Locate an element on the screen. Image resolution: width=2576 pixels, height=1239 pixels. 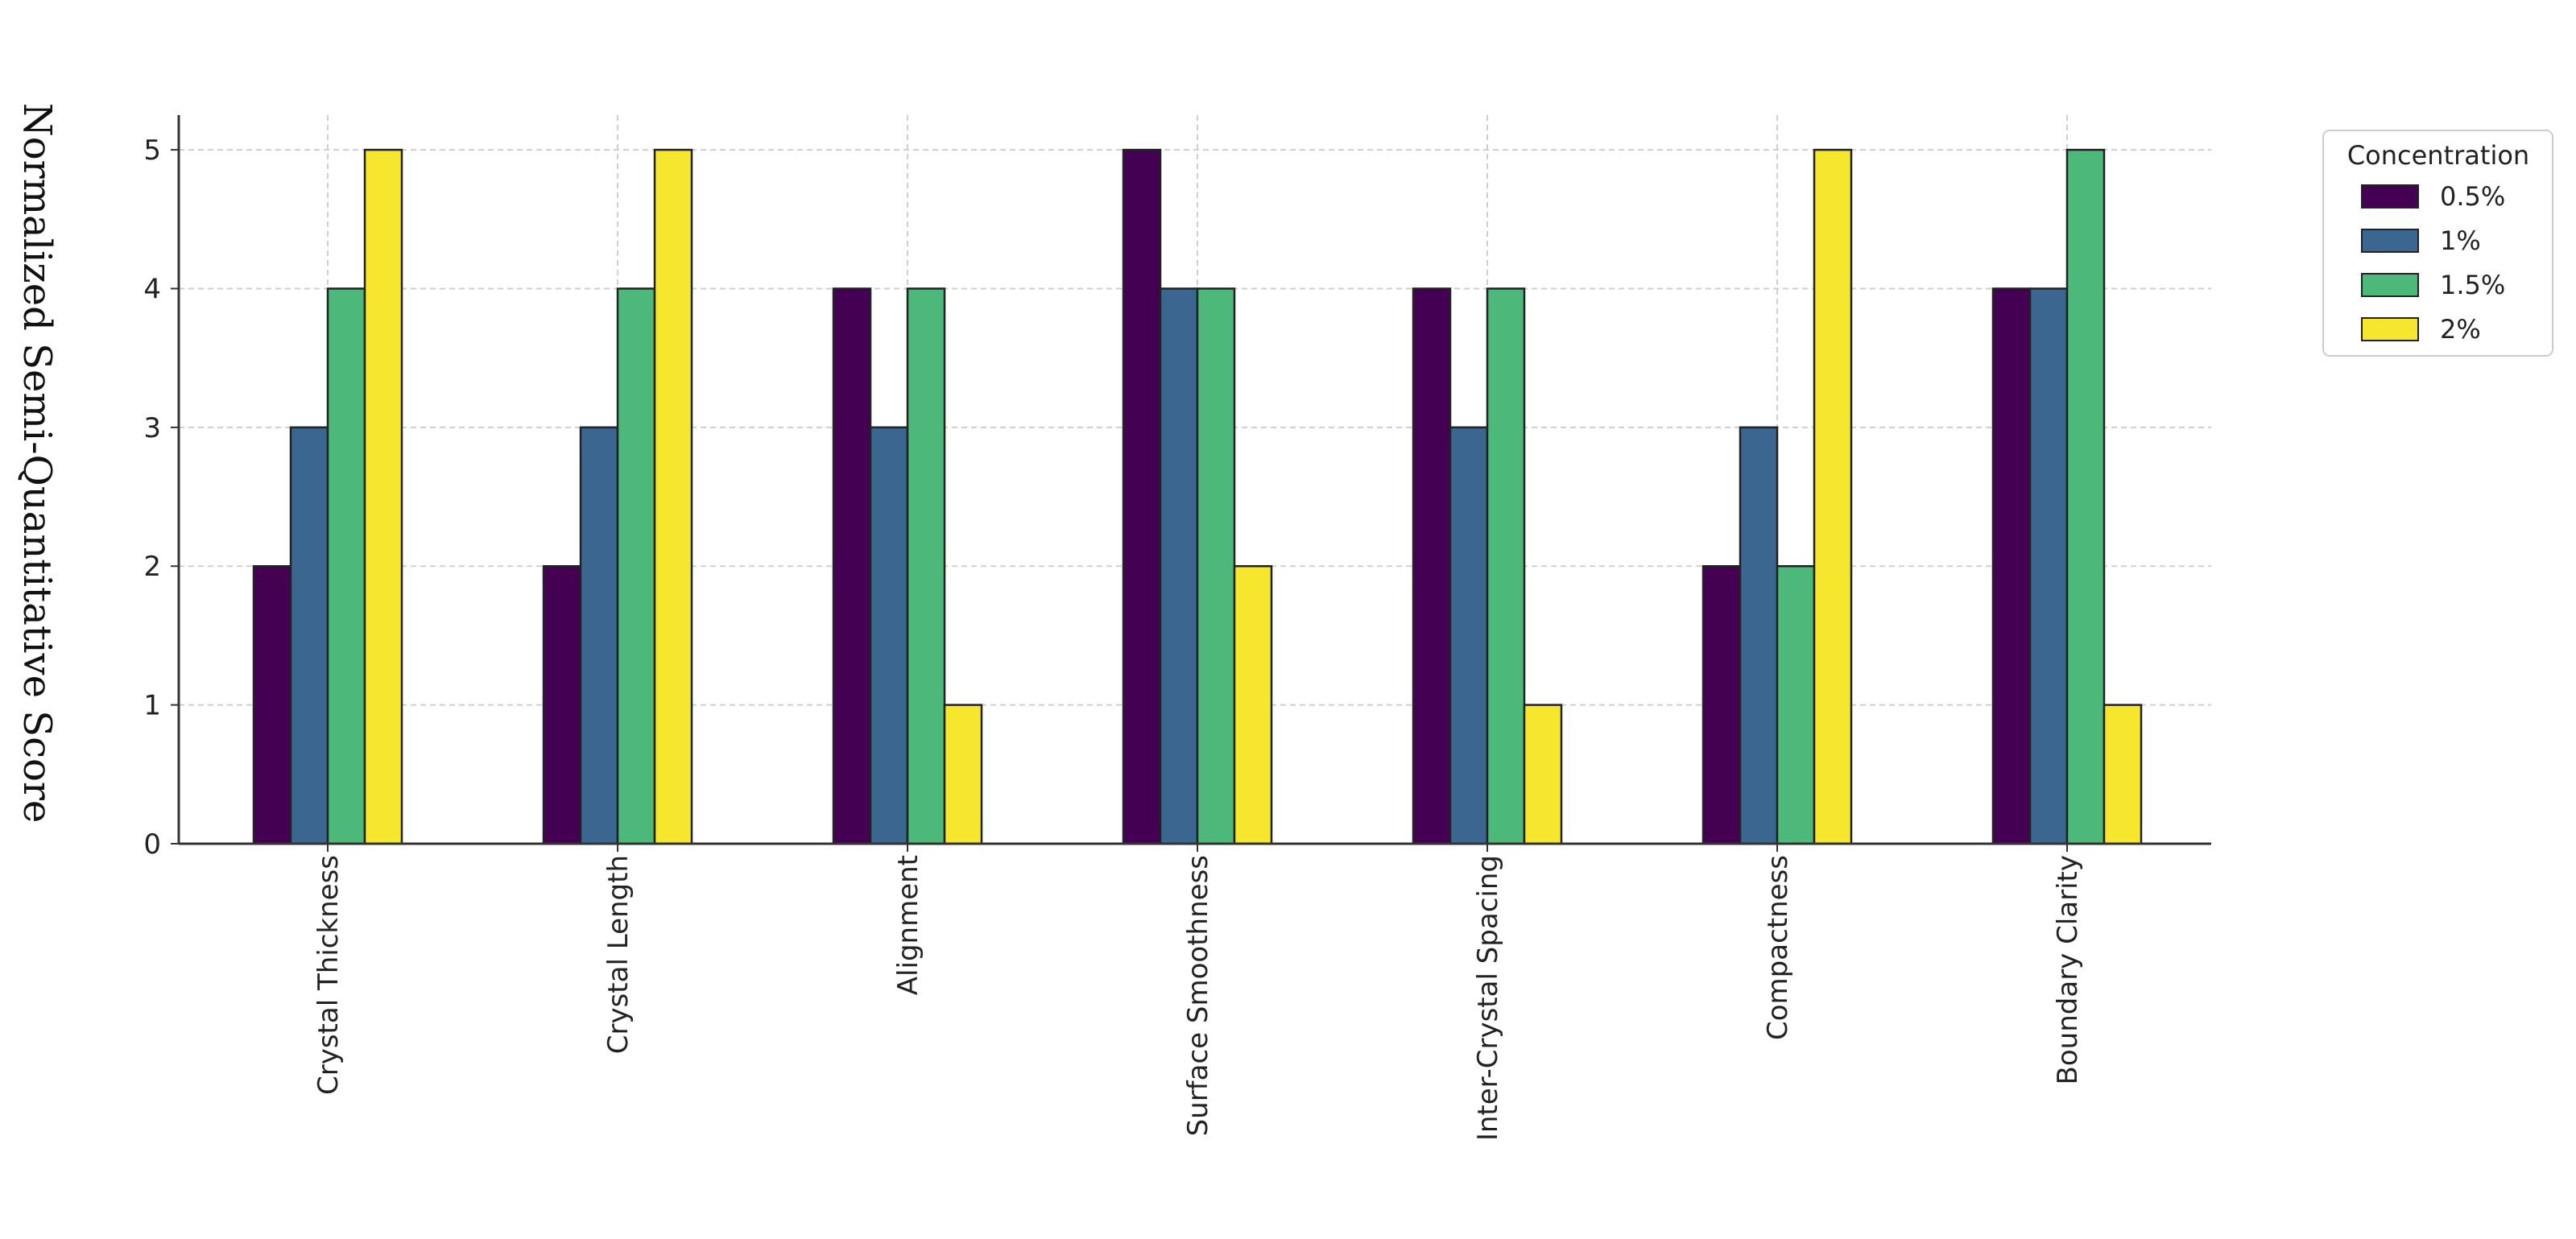
legend-label-0-5: 0.5% is located at coordinates (2472, 197).